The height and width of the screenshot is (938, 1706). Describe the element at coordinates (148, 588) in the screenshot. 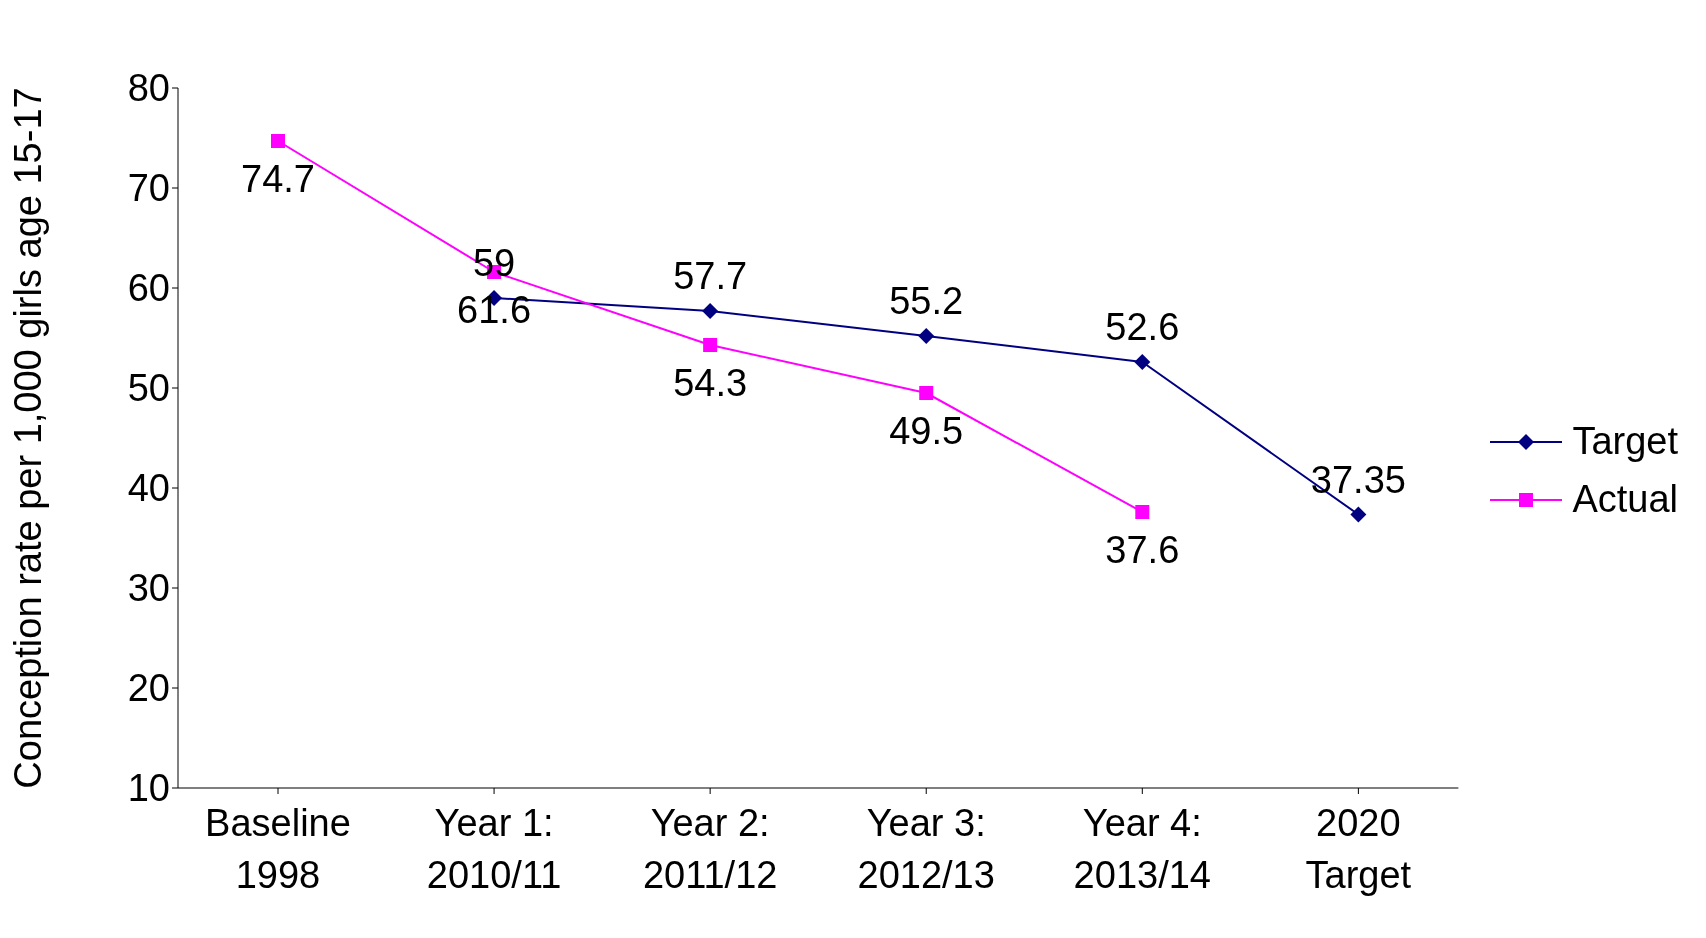

I see `y-tick-label: 30` at that location.